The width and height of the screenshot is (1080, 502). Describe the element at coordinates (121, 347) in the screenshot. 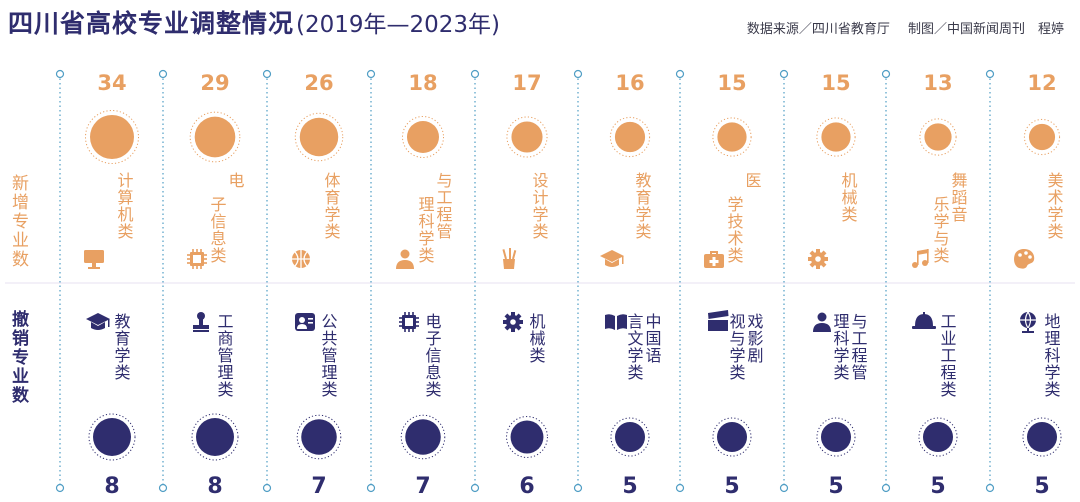

I see `removed-category-label: 教育学类` at that location.